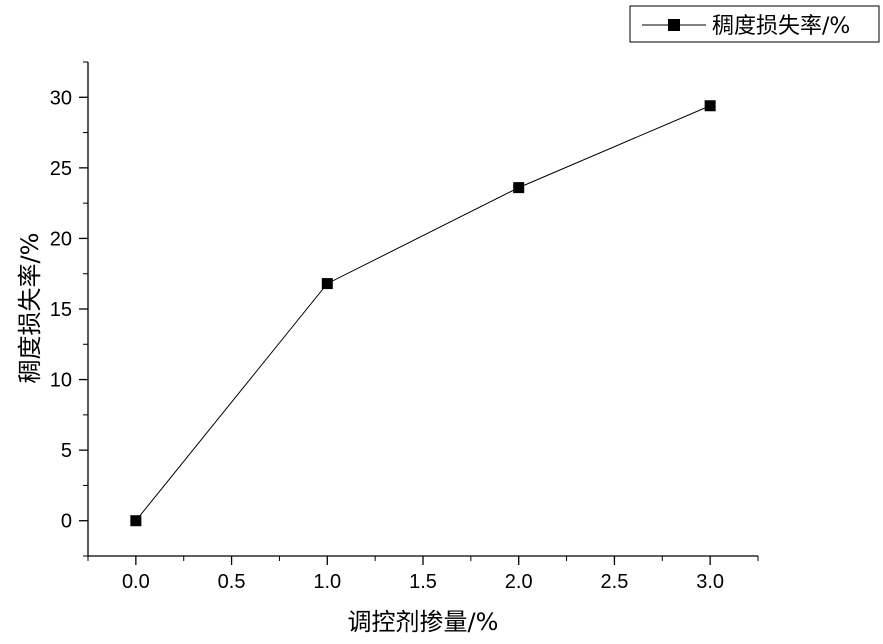  What do you see at coordinates (232, 582) in the screenshot?
I see `x-tick-label: 0.5` at bounding box center [232, 582].